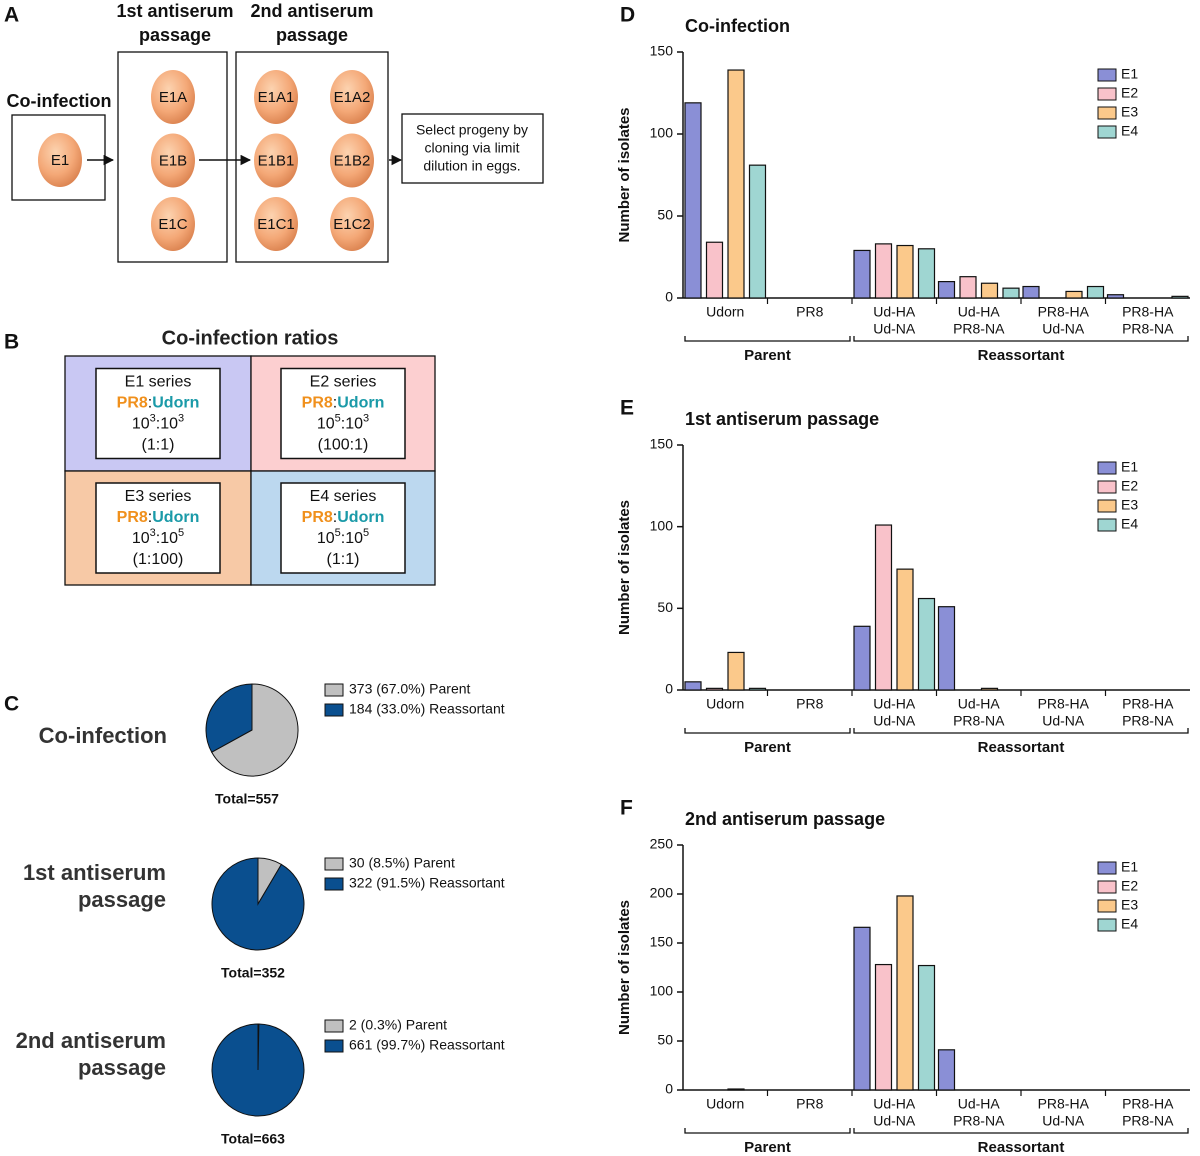 The image size is (1200, 1156). Describe the element at coordinates (343, 559) in the screenshot. I see `ratio: (1:1)` at that location.